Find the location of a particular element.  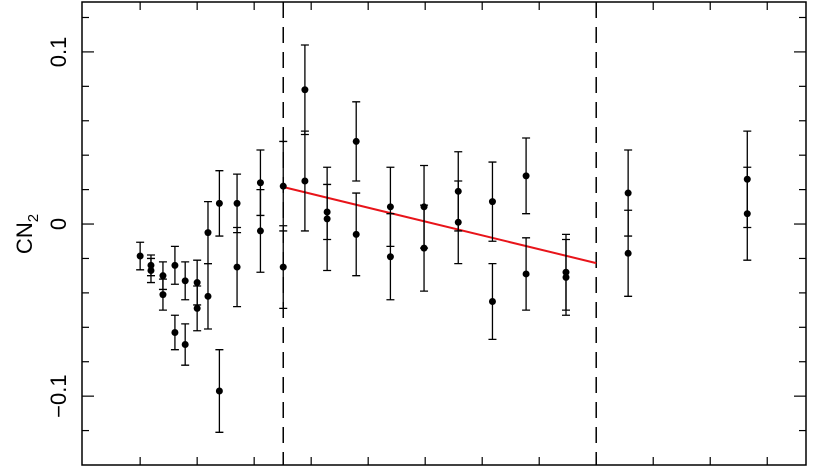

y-axis-label: CN2 is located at coordinates (27, 234).